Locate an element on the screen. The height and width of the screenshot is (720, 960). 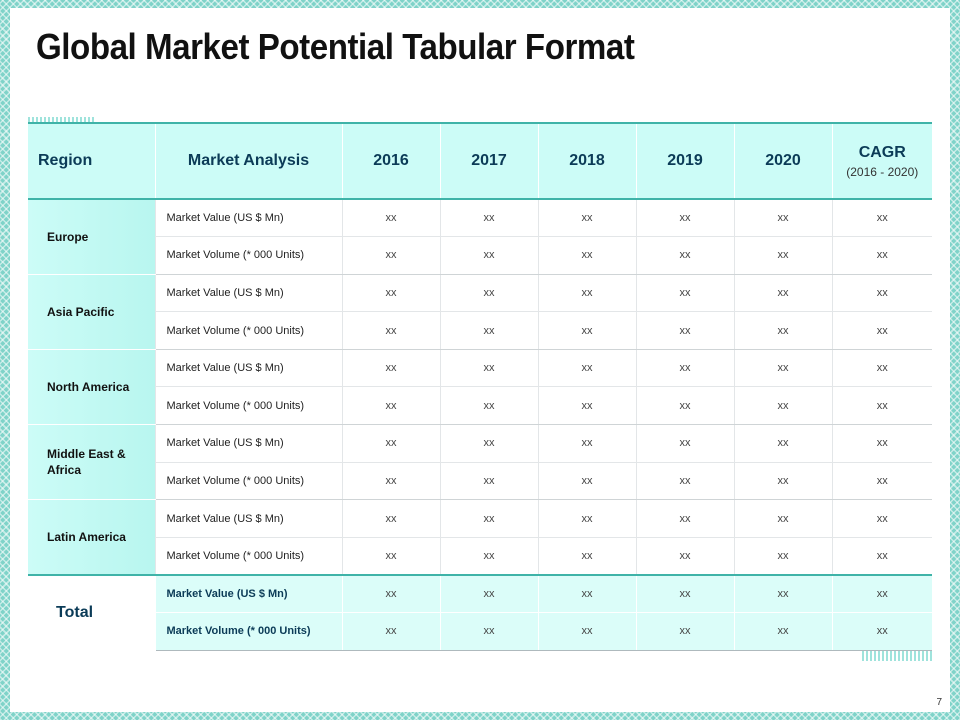
header-cagr-range: (2016 - 2020) is located at coordinates (882, 171).